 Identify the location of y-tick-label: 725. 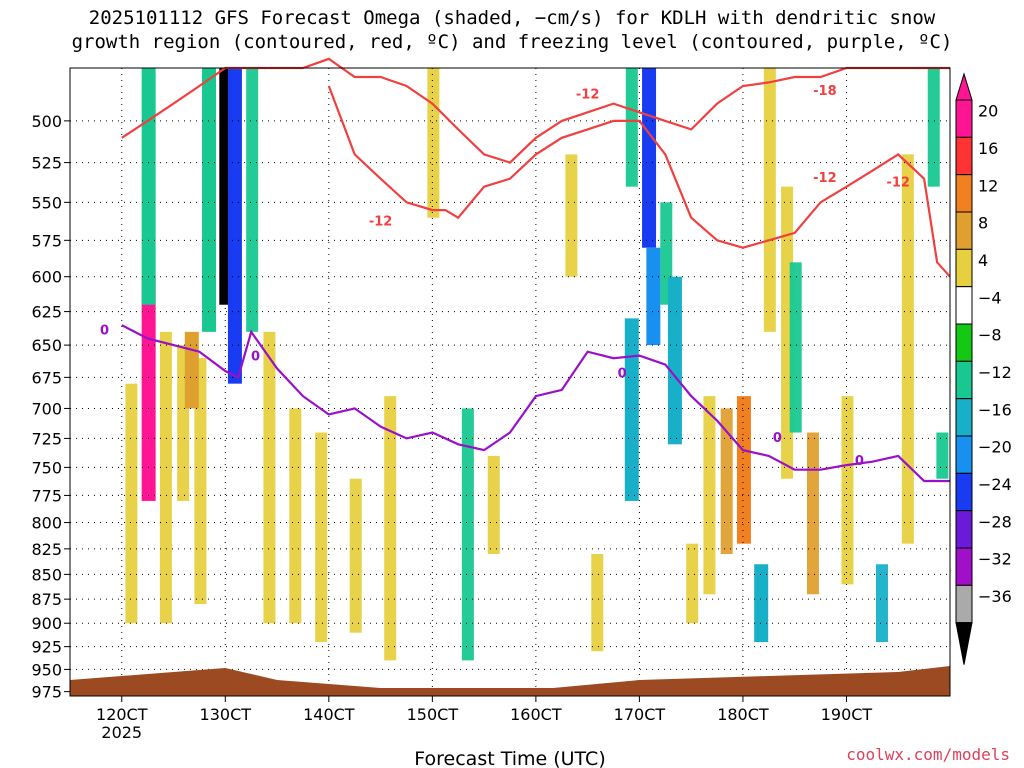
(46, 438).